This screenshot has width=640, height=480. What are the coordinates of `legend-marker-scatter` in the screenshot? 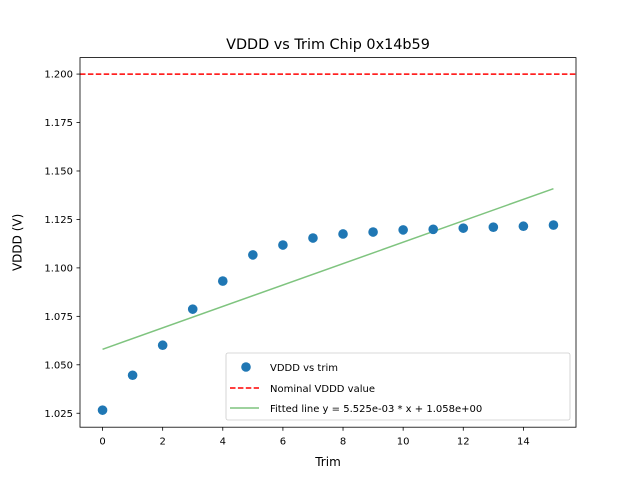 It's located at (246, 367).